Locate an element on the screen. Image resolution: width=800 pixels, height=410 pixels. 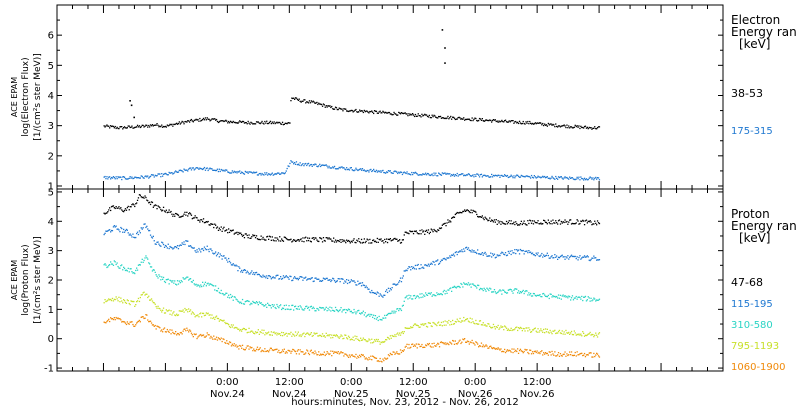
electron-legend-entry: 38-53 is located at coordinates (747, 93).